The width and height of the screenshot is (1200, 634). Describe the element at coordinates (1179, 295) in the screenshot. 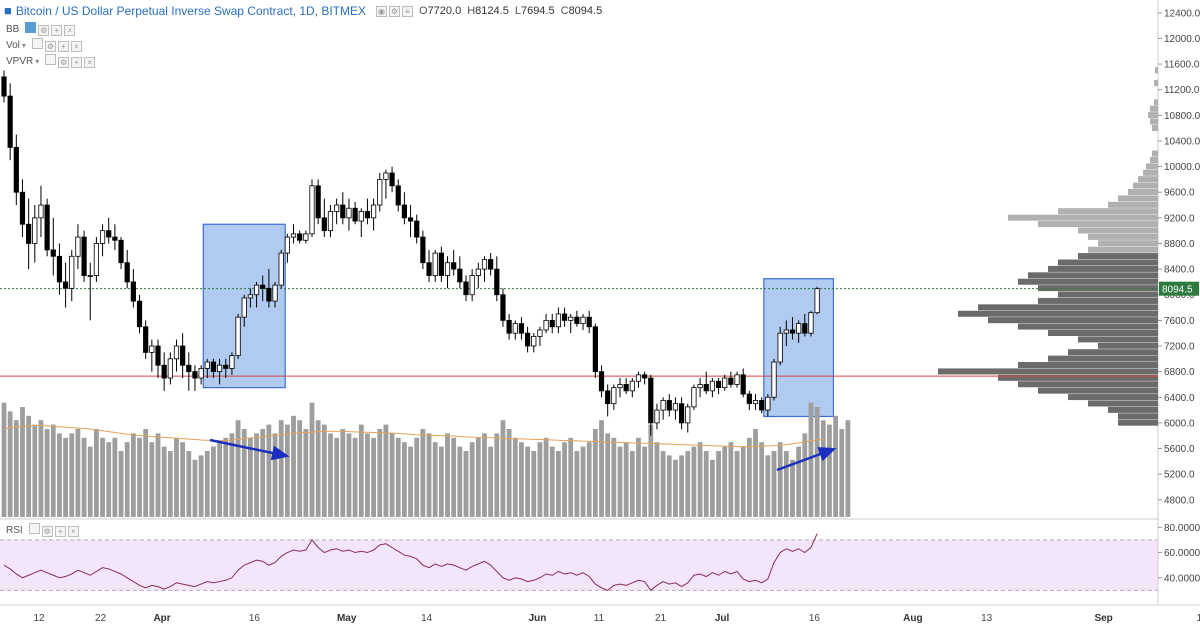

I see `price-tick-label: 8000.0` at that location.